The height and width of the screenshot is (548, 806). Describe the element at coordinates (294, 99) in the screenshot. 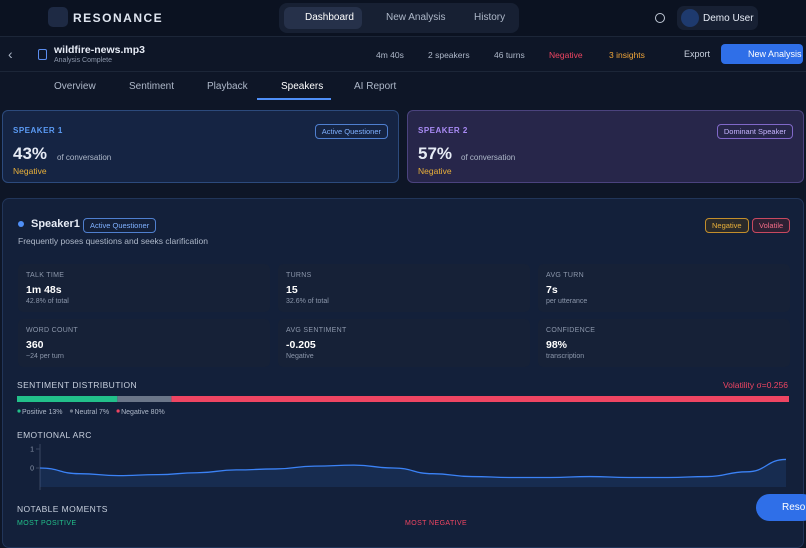

I see `tab-underline` at that location.